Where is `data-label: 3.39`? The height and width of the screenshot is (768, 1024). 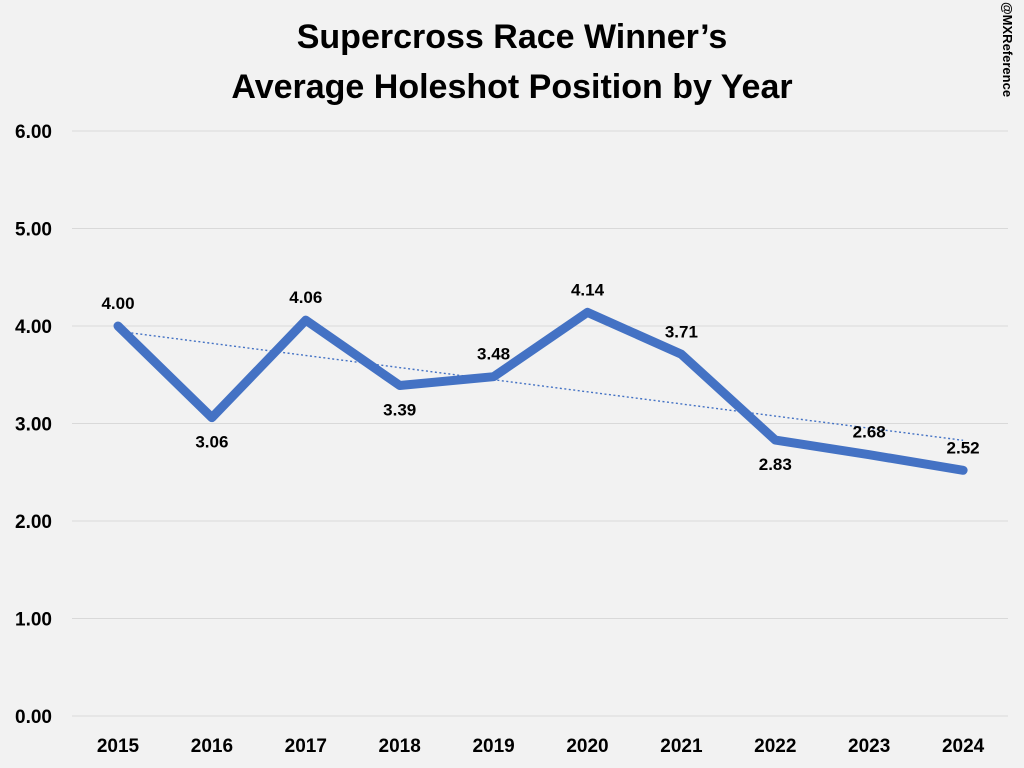 data-label: 3.39 is located at coordinates (399, 409).